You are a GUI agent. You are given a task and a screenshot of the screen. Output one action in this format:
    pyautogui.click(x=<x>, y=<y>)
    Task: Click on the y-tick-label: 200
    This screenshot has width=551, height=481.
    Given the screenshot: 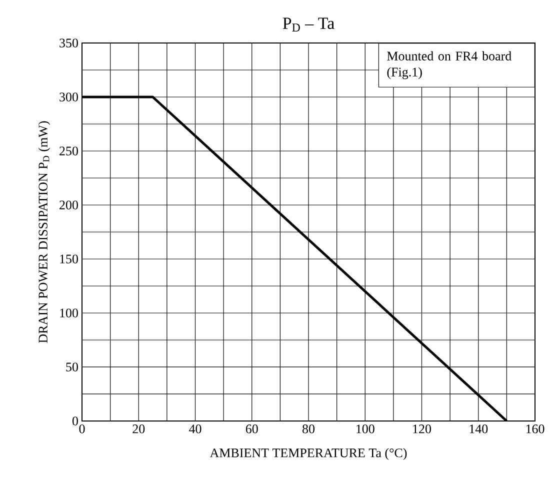 What is the action you would take?
    pyautogui.click(x=69, y=205)
    